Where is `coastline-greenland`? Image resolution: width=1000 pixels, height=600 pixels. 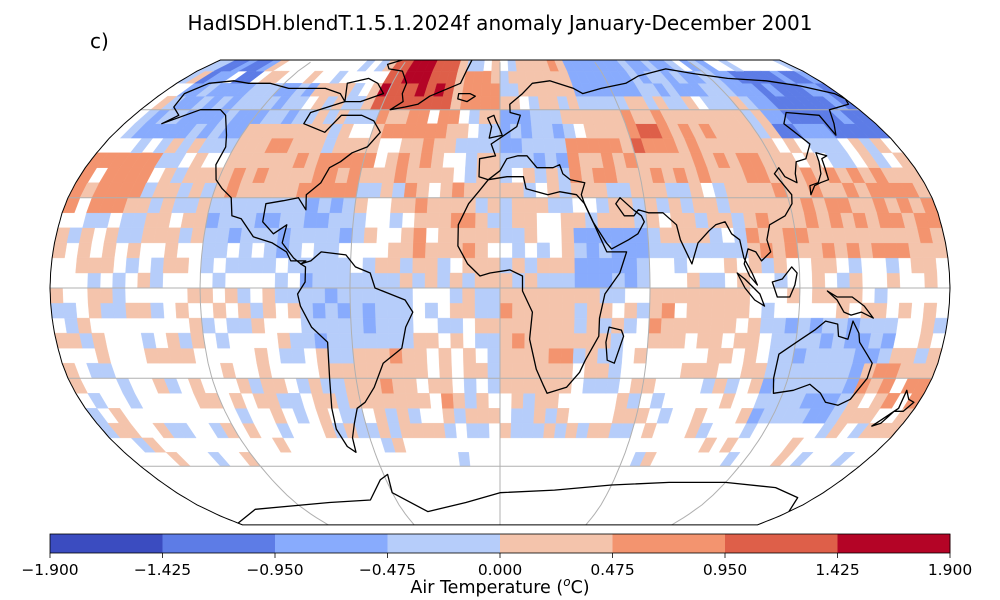 coastline-greenland is located at coordinates (429, 85).